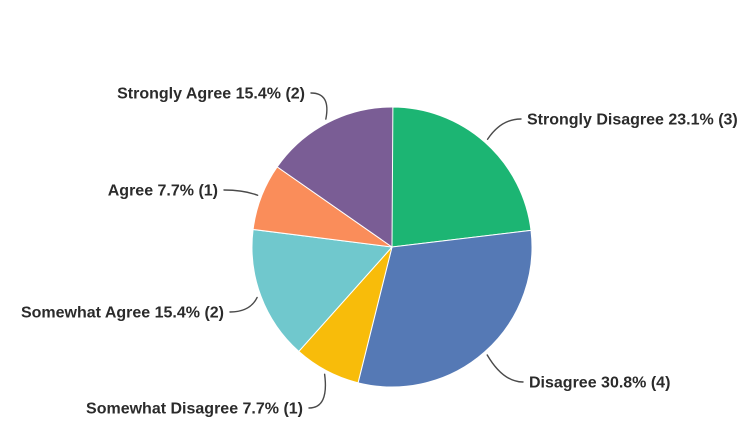  Describe the element at coordinates (632, 120) in the screenshot. I see `slice-label-strongly-disagree: Strongly Disagree 23.1% (3)` at that location.